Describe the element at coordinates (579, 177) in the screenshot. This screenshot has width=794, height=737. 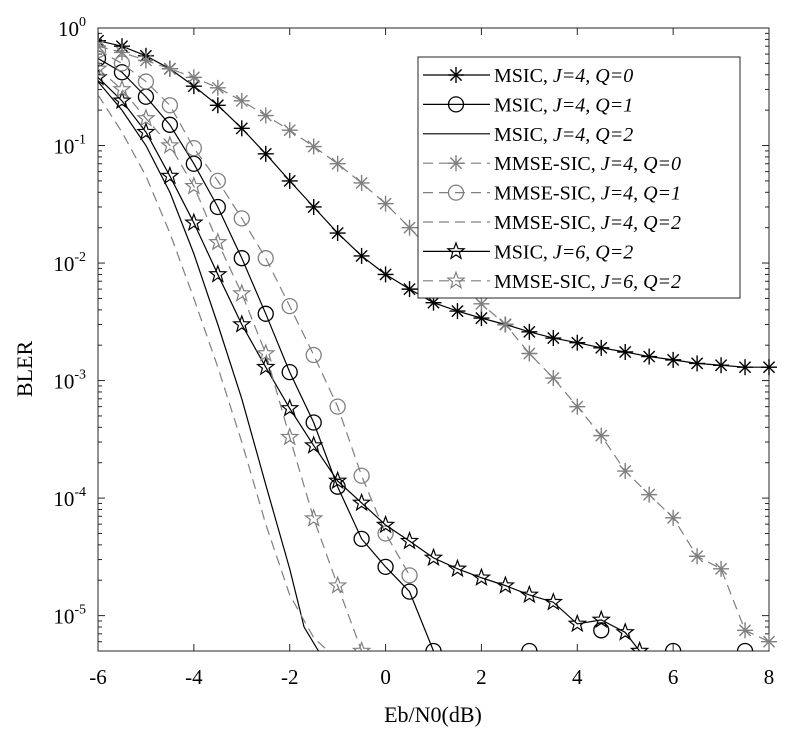
I see `legend-box` at that location.